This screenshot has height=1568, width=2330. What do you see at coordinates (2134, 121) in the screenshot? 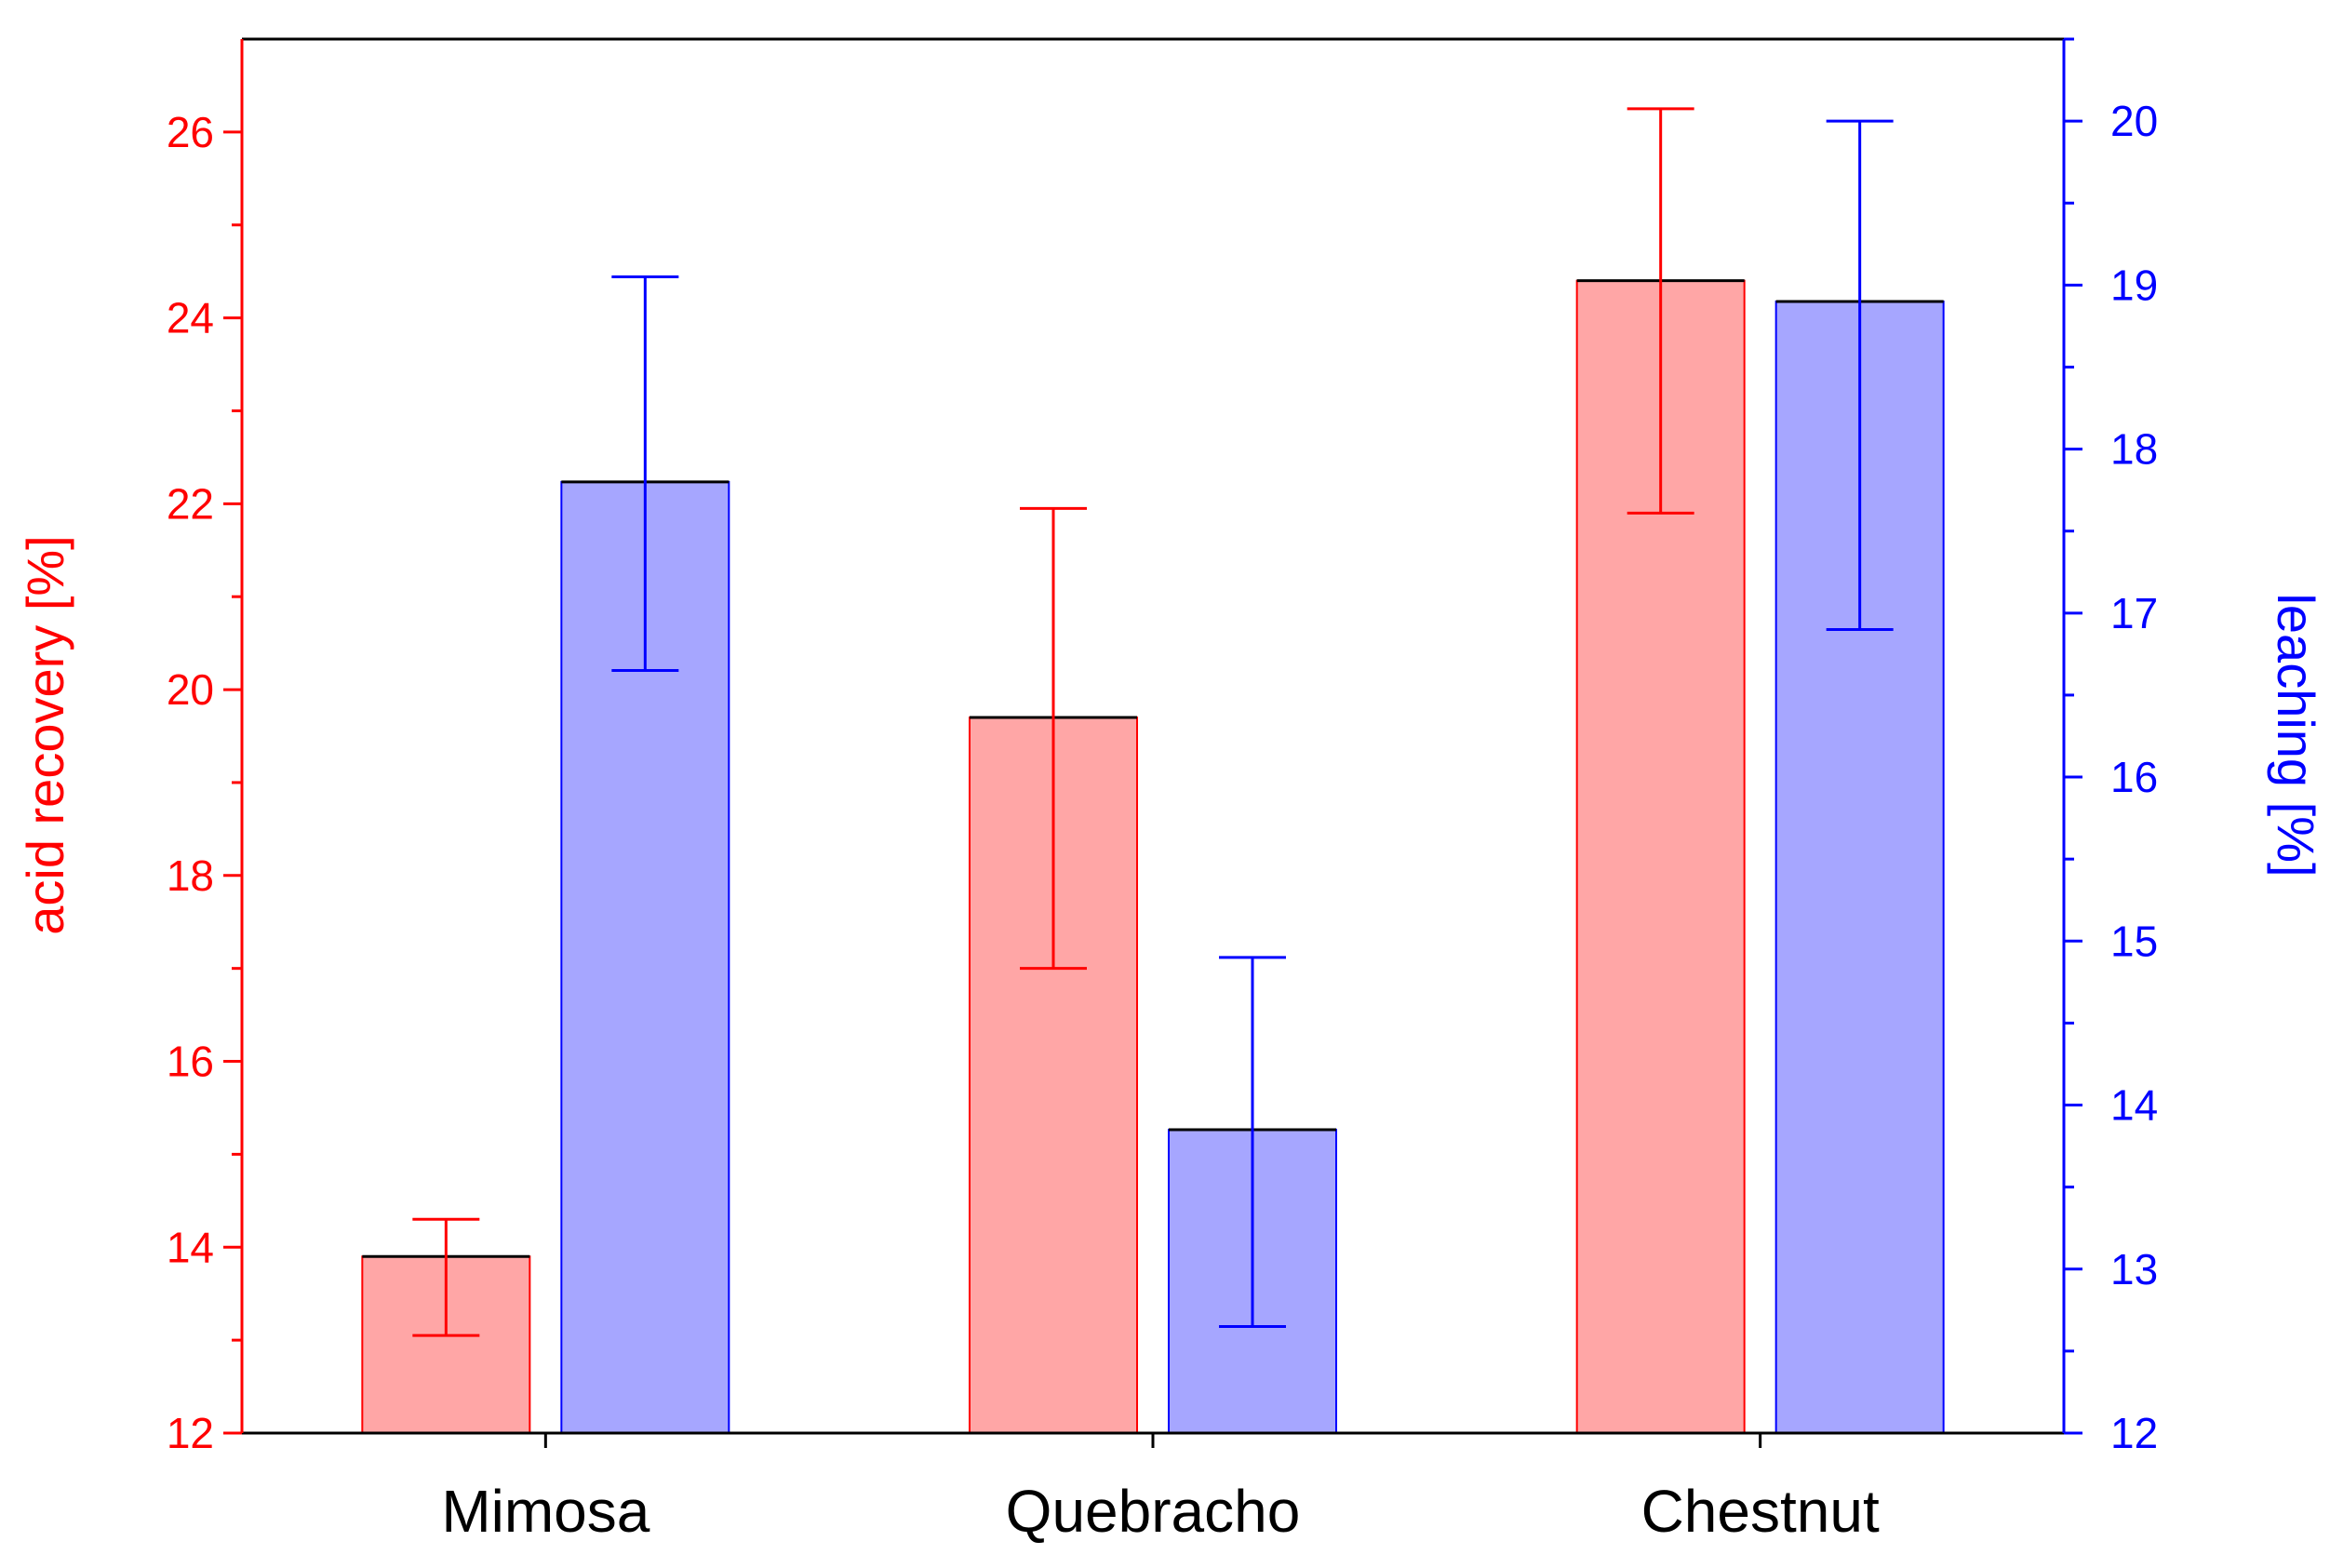
I see `right-tick-label: 20` at bounding box center [2134, 121].